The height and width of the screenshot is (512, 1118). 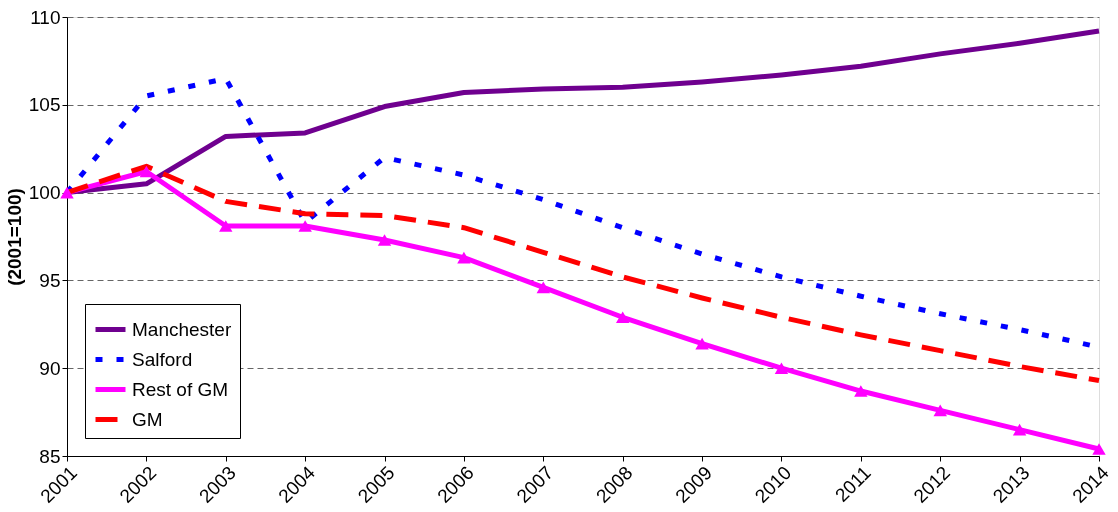 I want to click on legend-label: GM, so click(x=147, y=419).